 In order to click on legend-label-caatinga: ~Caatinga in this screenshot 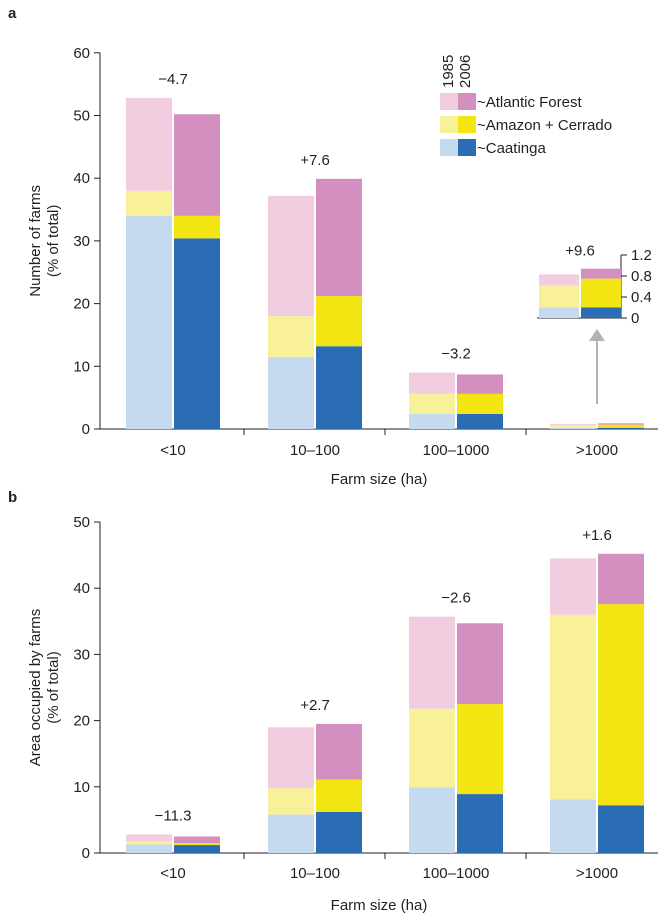, I will do `click(511, 148)`.